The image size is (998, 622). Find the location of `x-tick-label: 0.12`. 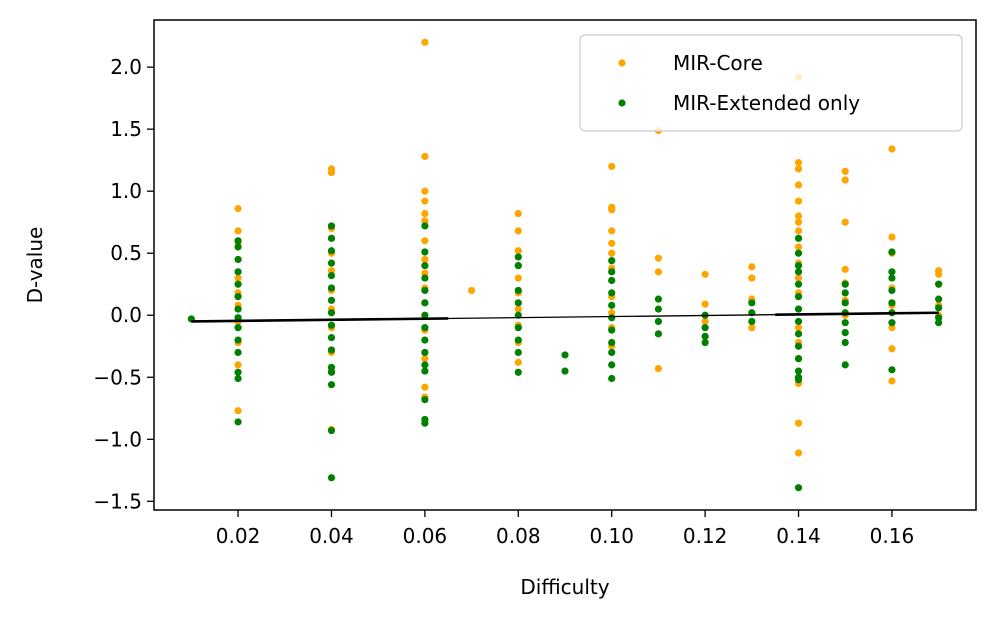

x-tick-label: 0.12 is located at coordinates (705, 536).